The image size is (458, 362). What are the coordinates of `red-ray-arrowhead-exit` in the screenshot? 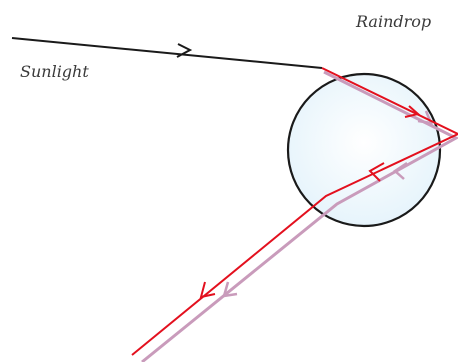 It's located at (207, 290).